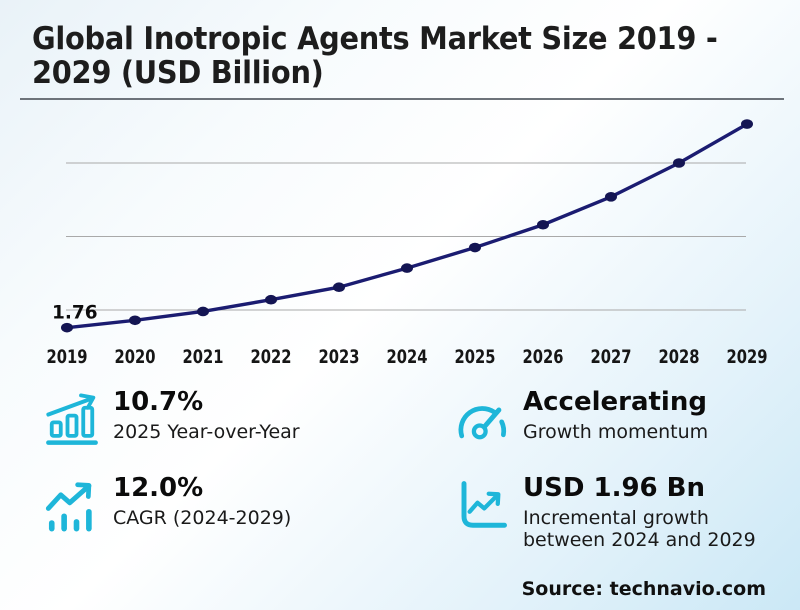 Image resolution: width=800 pixels, height=610 pixels. What do you see at coordinates (679, 357) in the screenshot?
I see `x-axis-label-2028: 2028` at bounding box center [679, 357].